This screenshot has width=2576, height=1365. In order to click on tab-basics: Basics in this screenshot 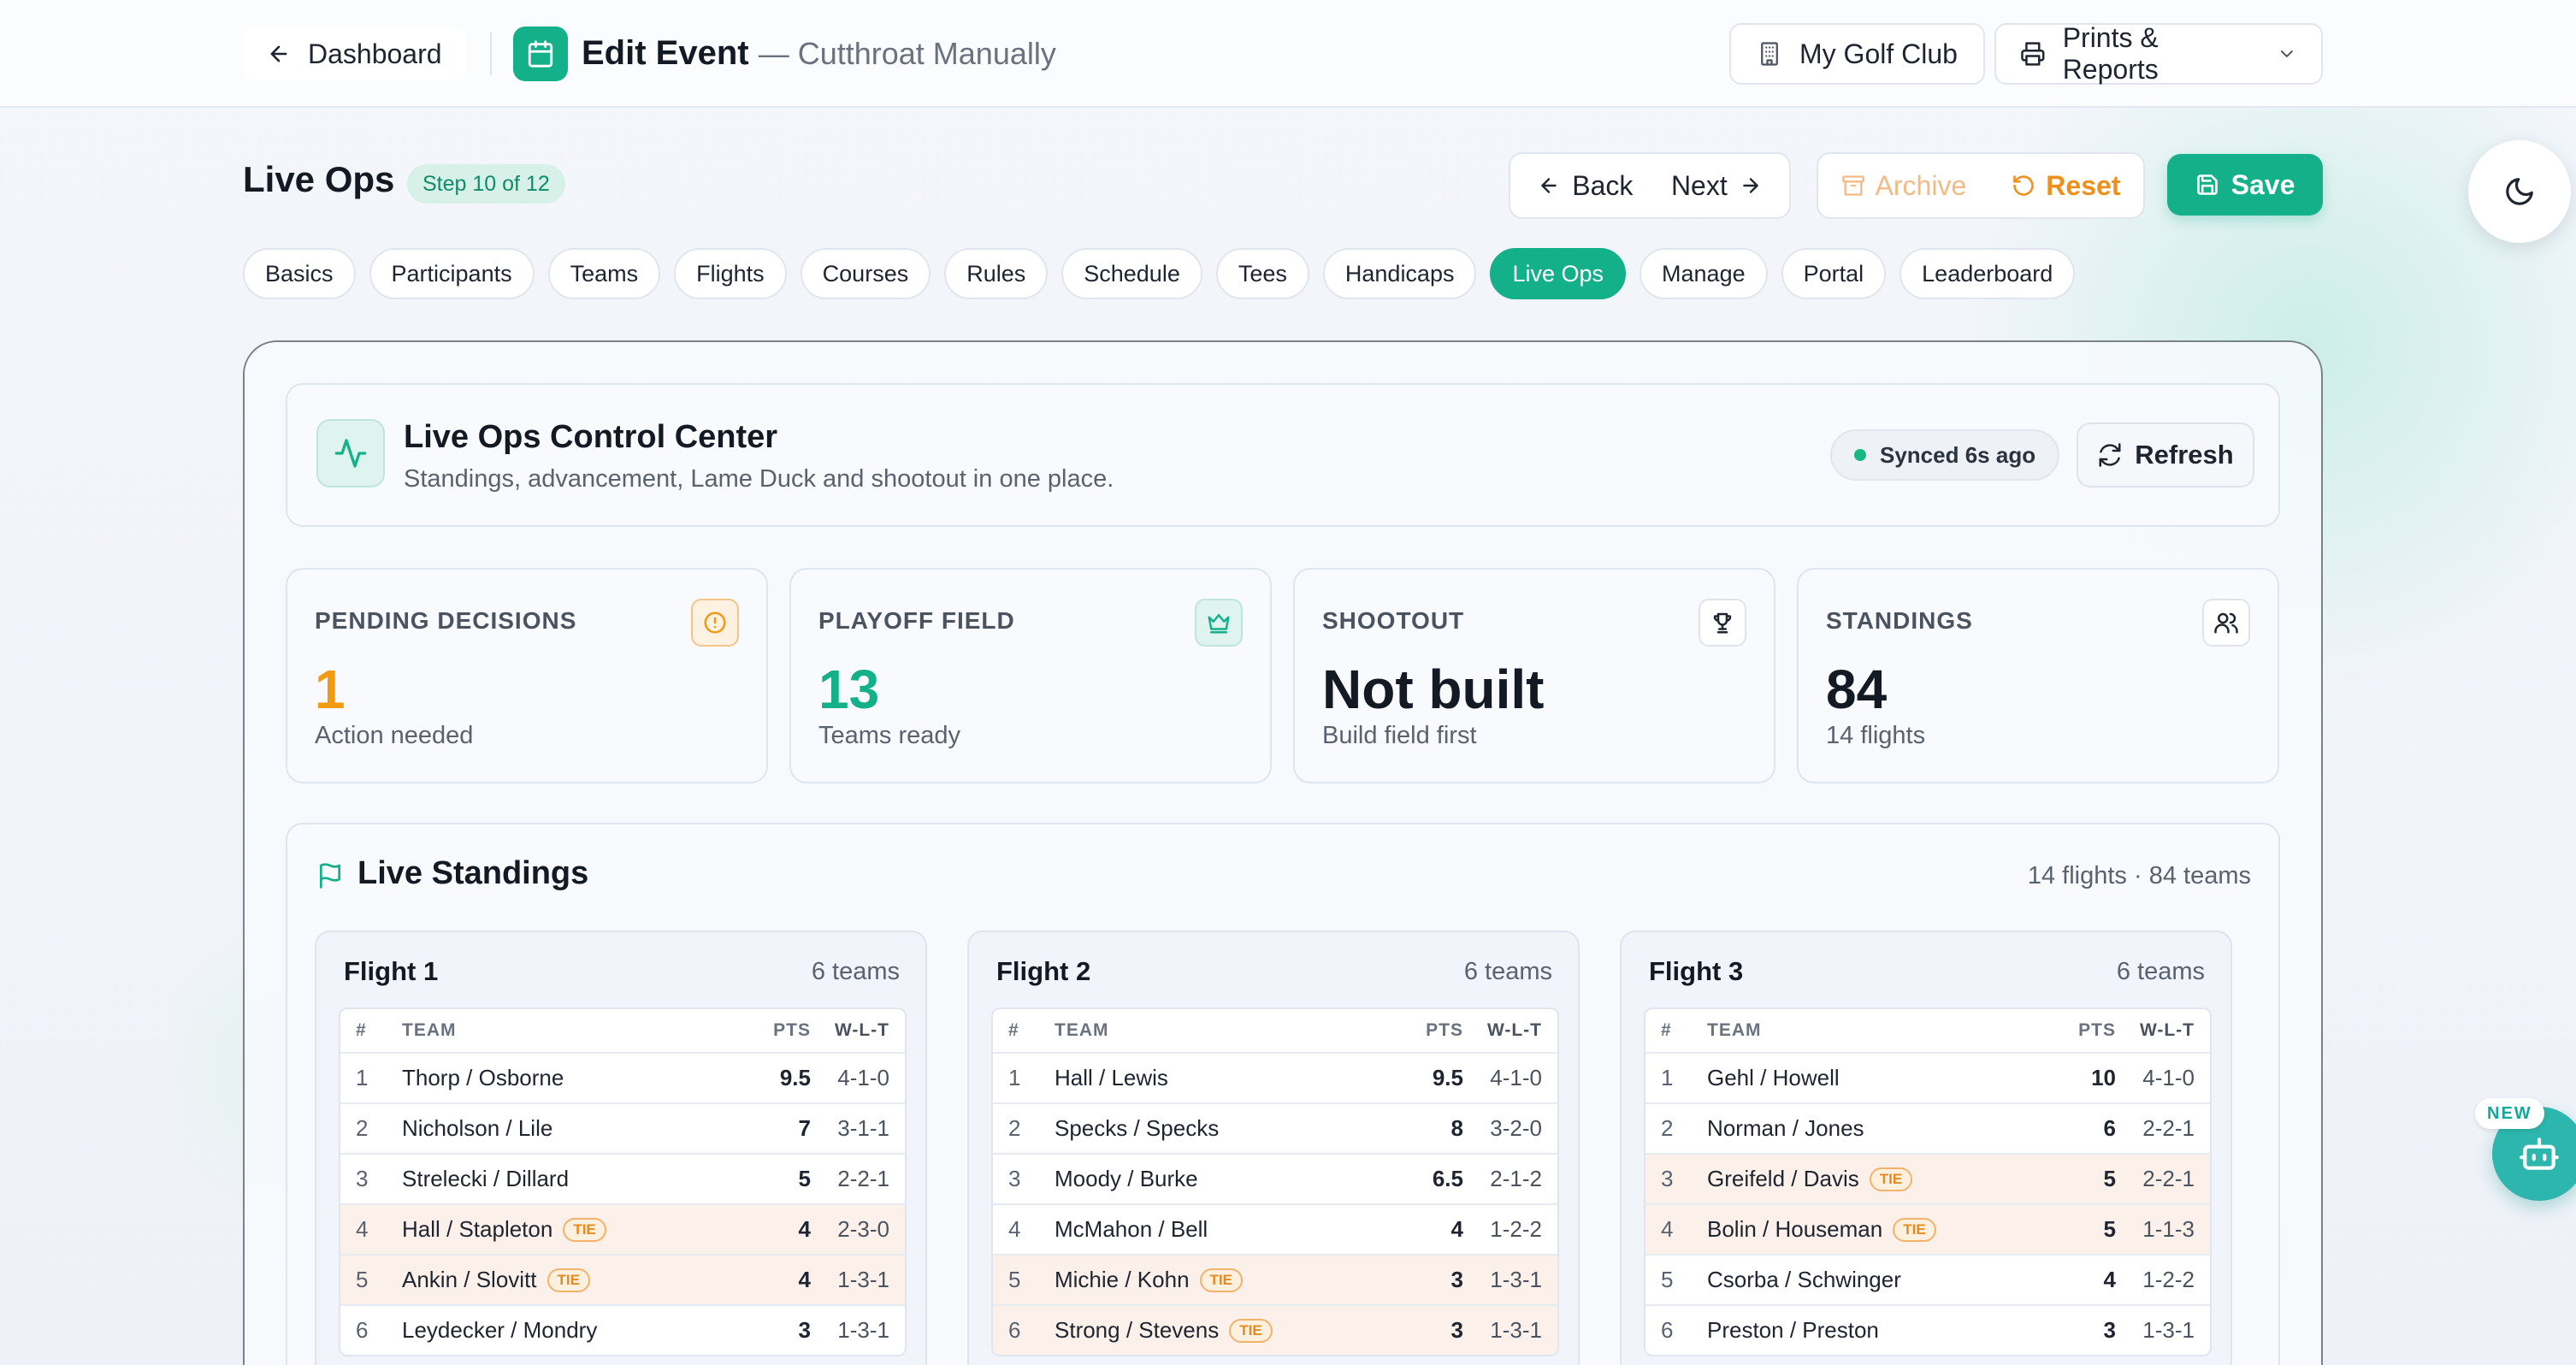, I will do `click(299, 273)`.